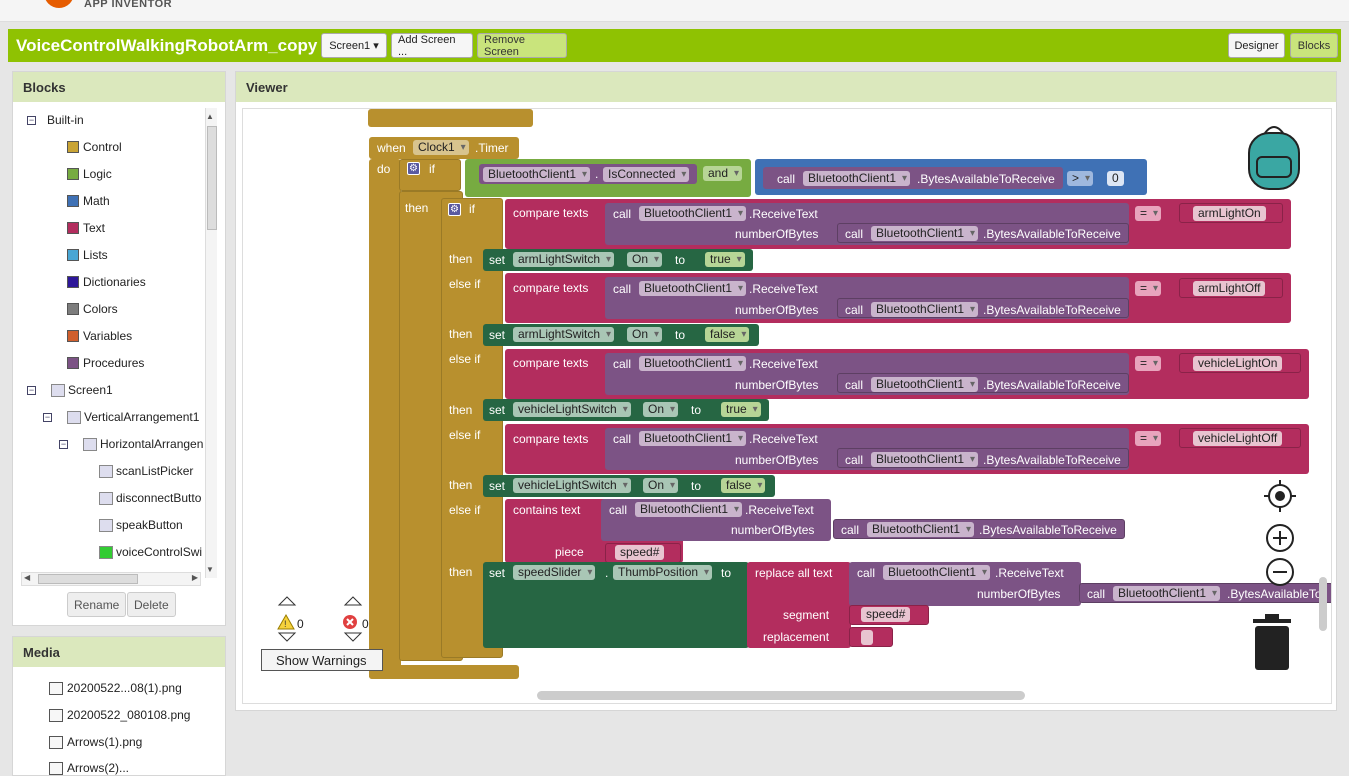 The image size is (1349, 776). What do you see at coordinates (1256, 45) in the screenshot?
I see `designer-button: Designer` at bounding box center [1256, 45].